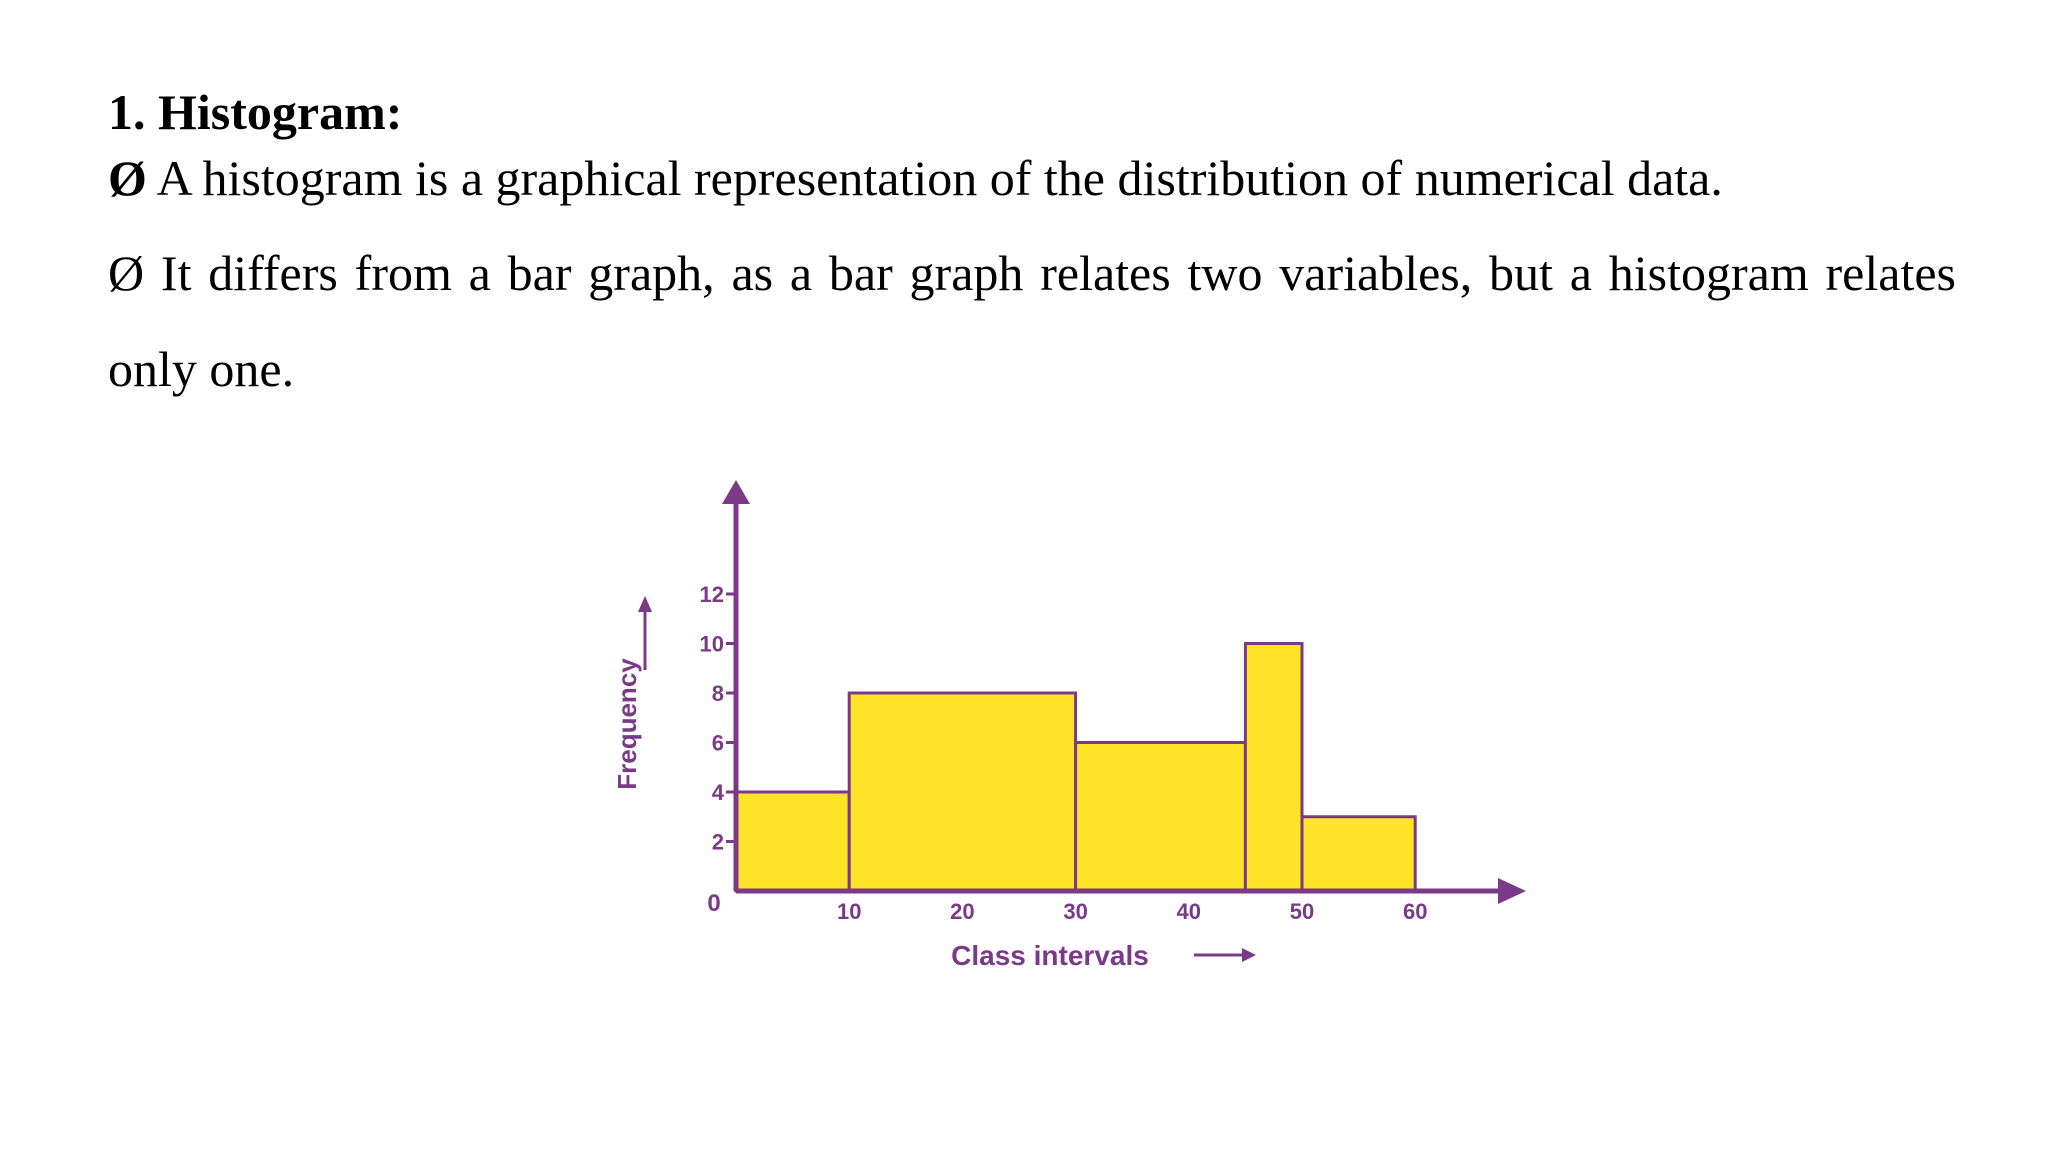  I want to click on x-tick-label: 60, so click(1415, 911).